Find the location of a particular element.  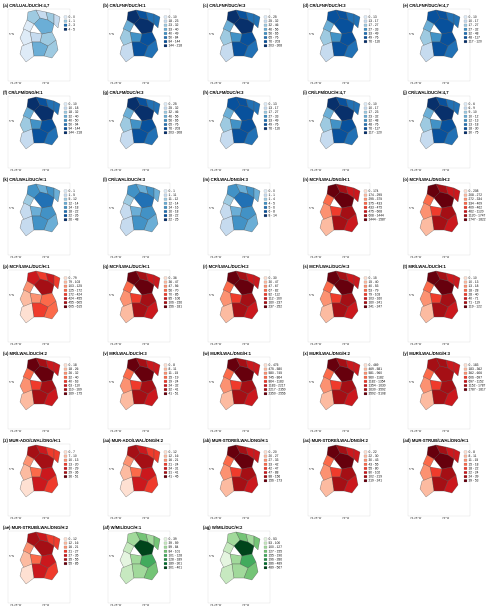

legend-label: 112 - 160 is located at coordinates (275, 299).